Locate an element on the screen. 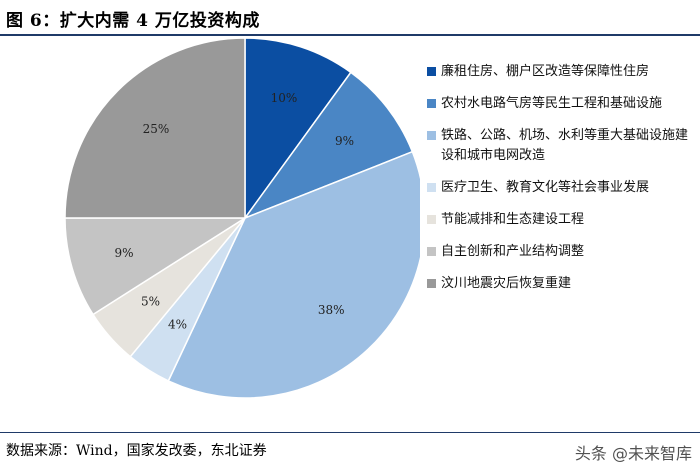 The image size is (700, 471). legend-label: 汶川地震灾后恢复重建 is located at coordinates (506, 283).